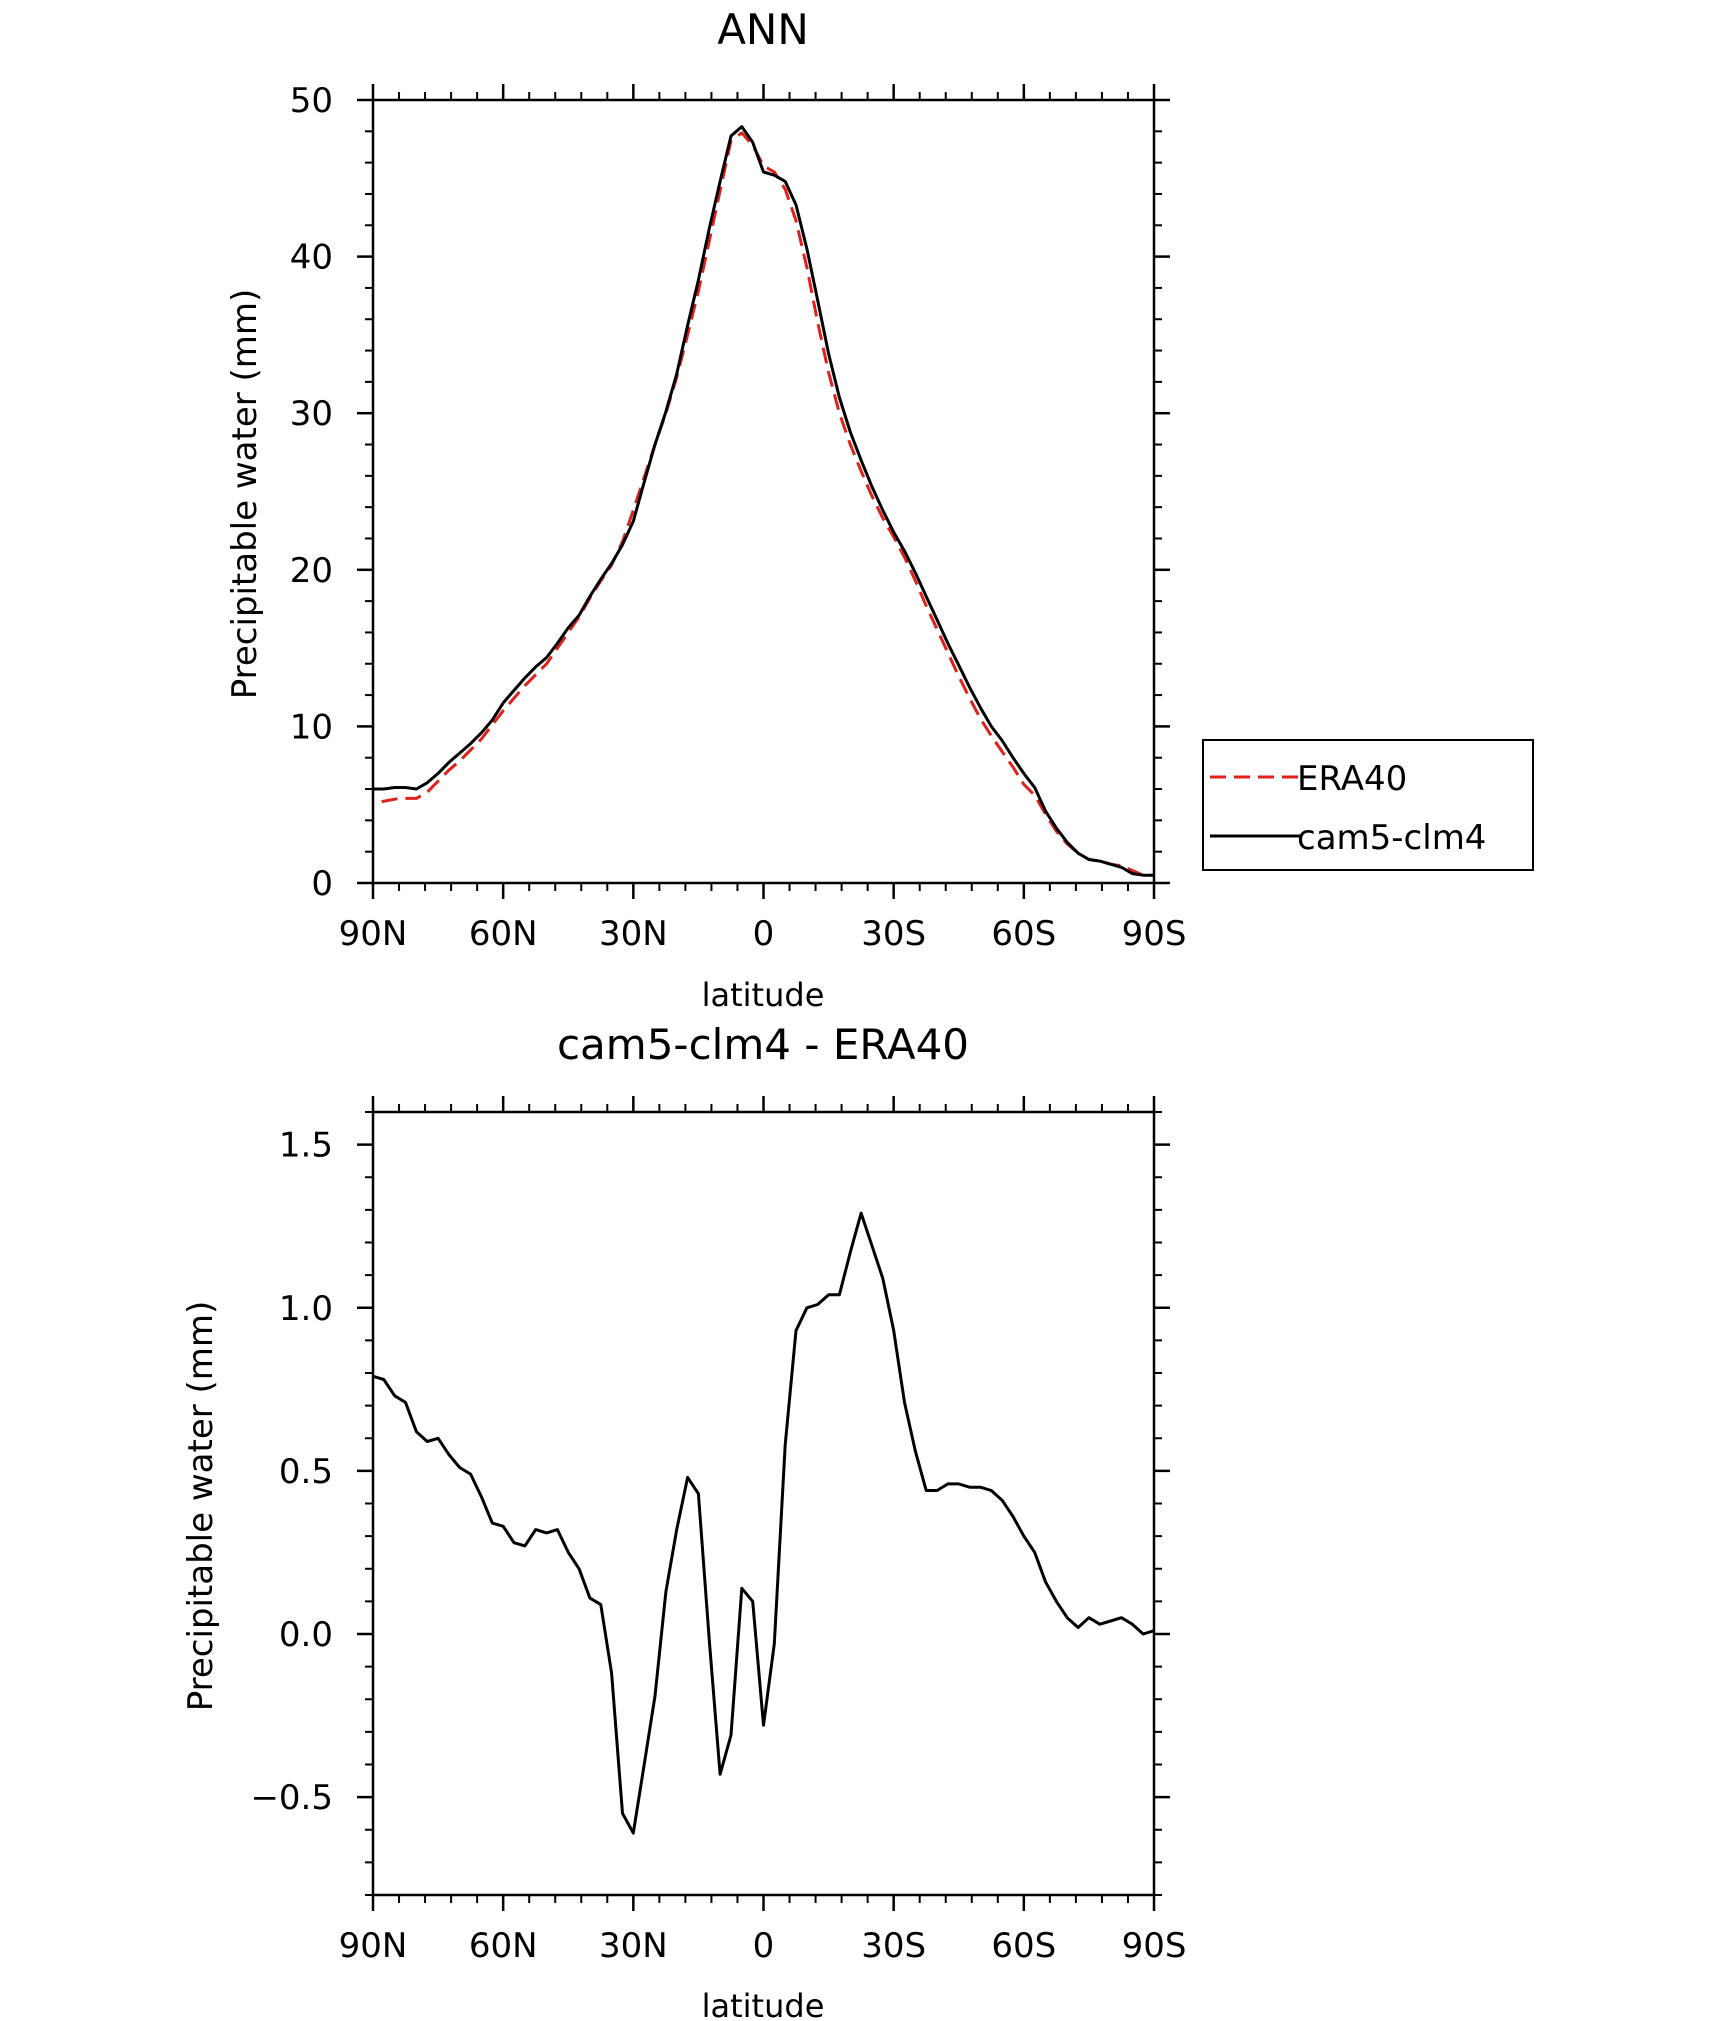 The image size is (1710, 2021). Describe the element at coordinates (306, 1635) in the screenshot. I see `y-tick-label: 0.0` at that location.